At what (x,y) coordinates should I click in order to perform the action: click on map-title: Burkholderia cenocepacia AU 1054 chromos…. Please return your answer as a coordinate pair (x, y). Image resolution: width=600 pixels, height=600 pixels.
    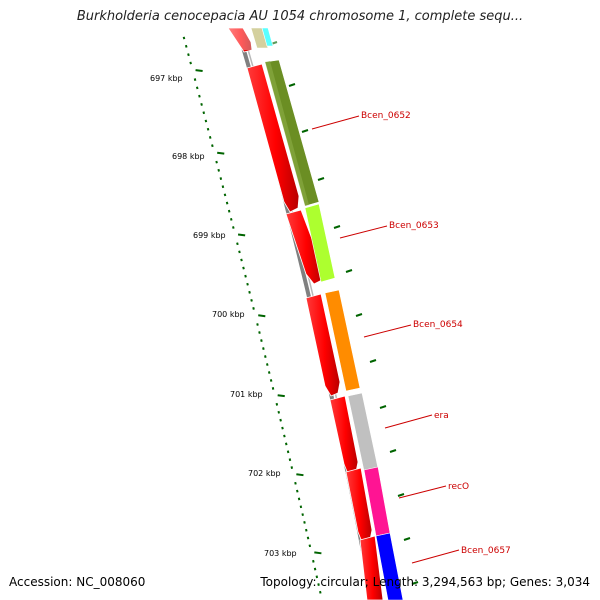
    Looking at the image, I should click on (300, 16).